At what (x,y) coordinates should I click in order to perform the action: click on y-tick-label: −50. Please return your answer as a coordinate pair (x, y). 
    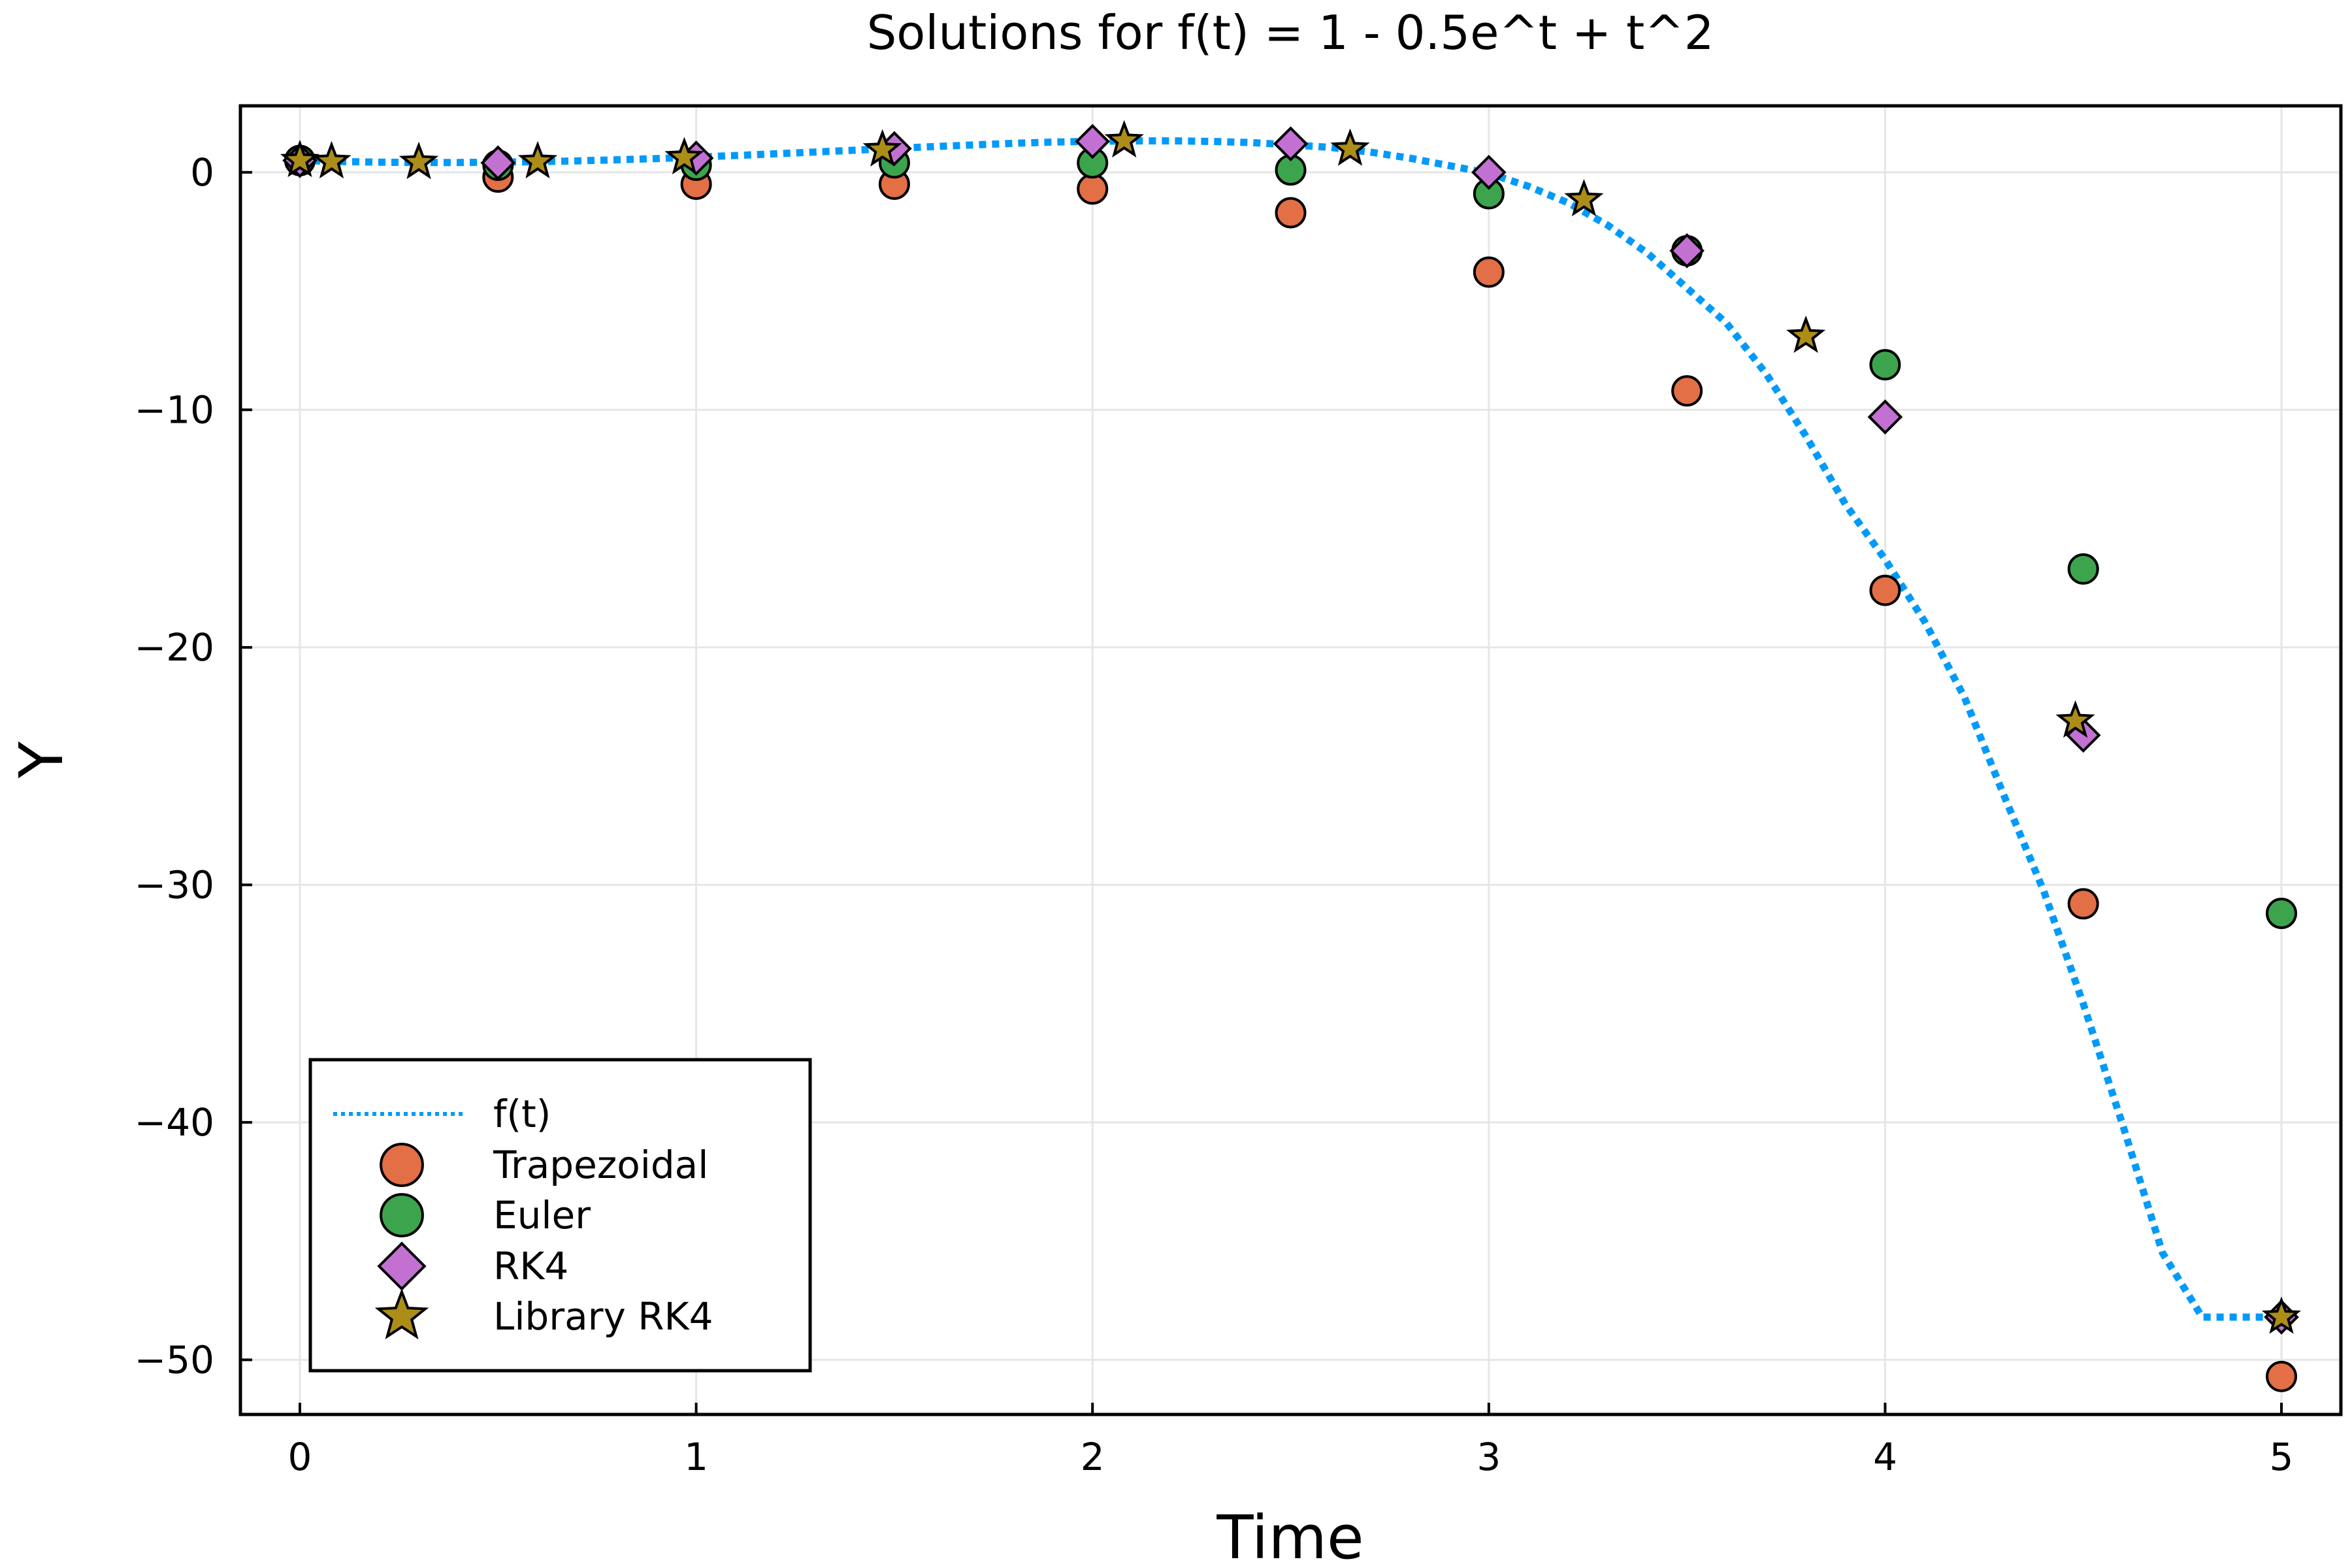
    Looking at the image, I should click on (174, 1359).